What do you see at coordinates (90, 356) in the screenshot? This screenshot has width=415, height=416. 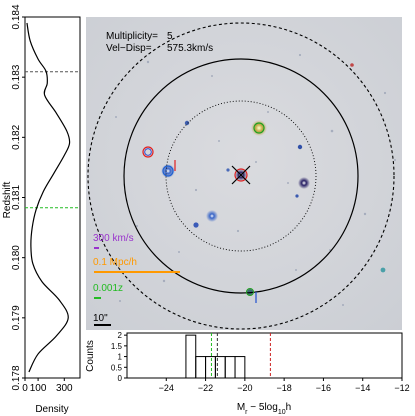 I see `histogram-y-label: Counts` at bounding box center [90, 356].